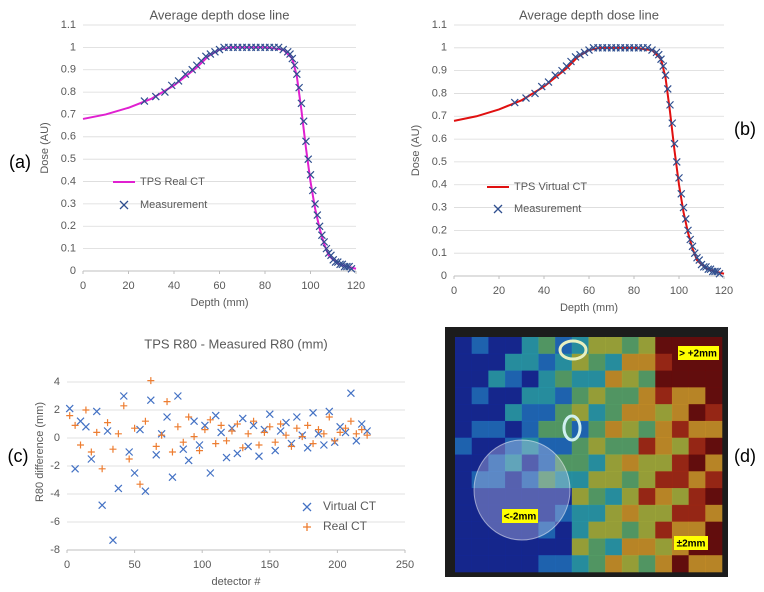  I want to click on legend-label: TPS Real CT, so click(172, 182).